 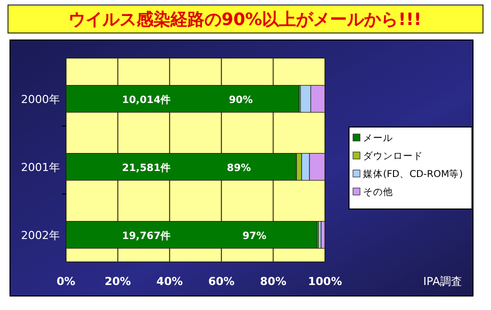 I want to click on x-tick-label: 60%, so click(x=221, y=281).